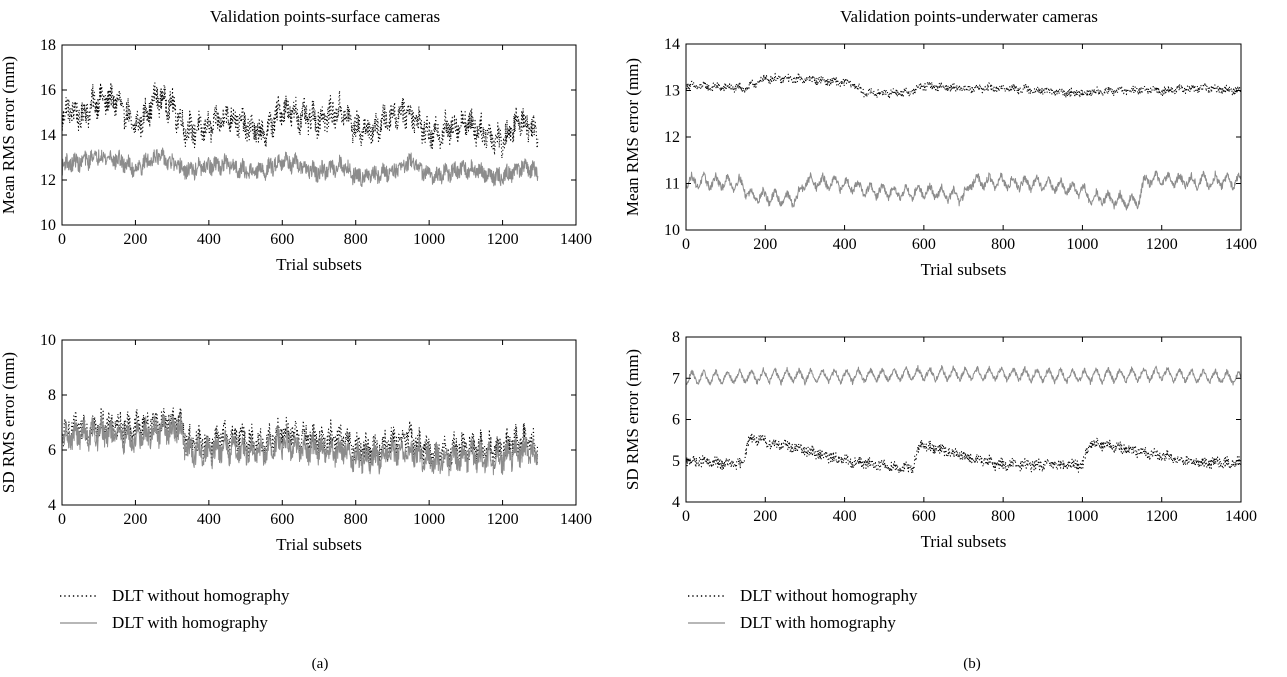  I want to click on x-axis-label-underwater-mean: Trial subsets, so click(964, 269).